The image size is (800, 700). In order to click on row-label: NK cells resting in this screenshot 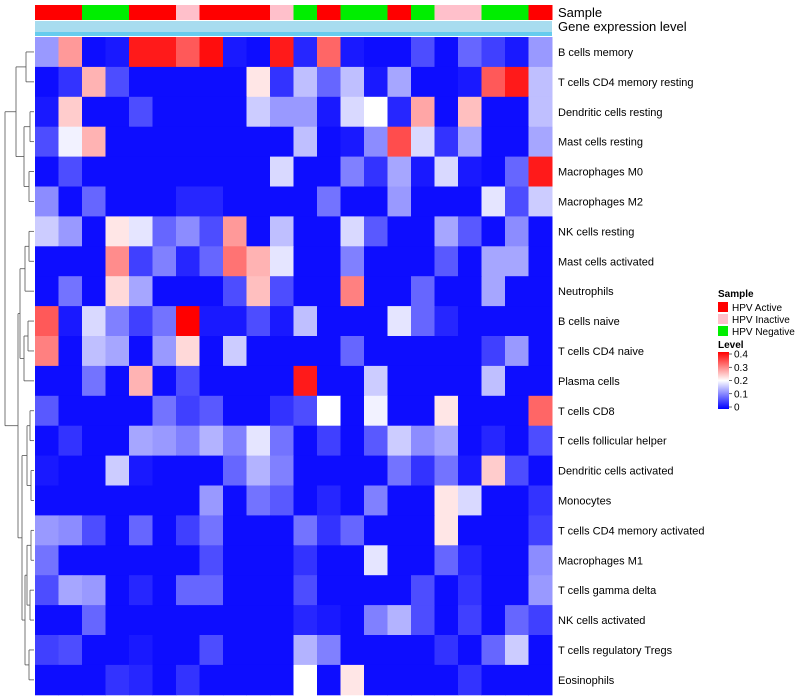, I will do `click(596, 232)`.